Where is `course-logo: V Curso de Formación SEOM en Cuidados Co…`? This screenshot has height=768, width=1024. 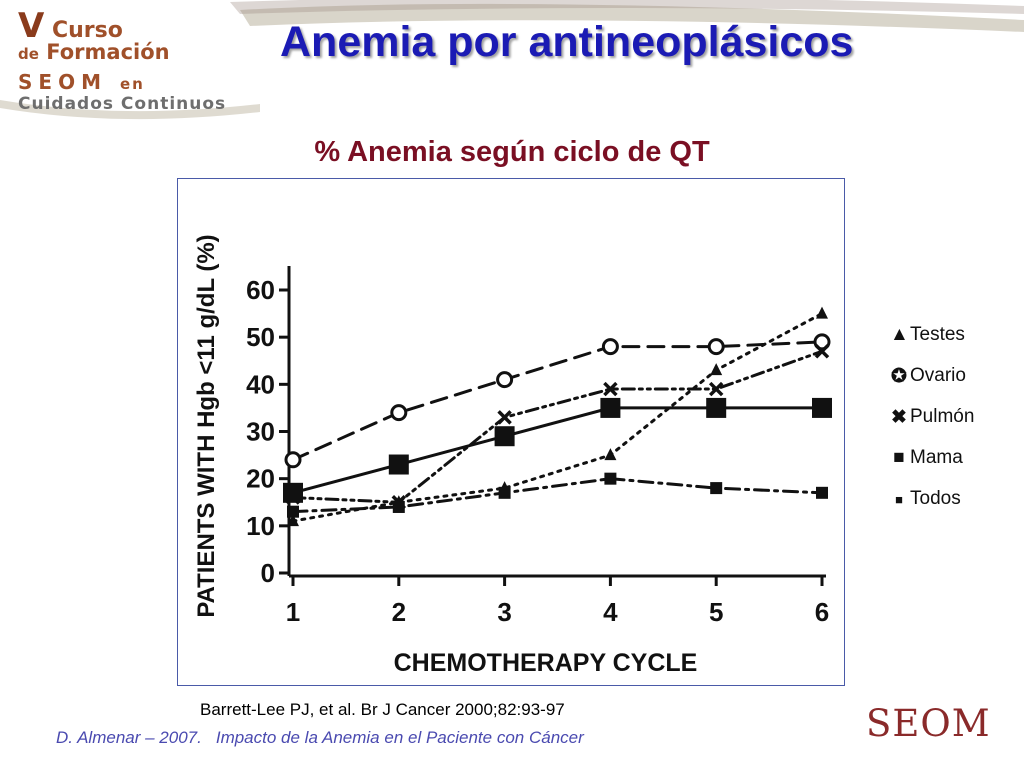
course-logo: V Curso de Formación SEOM en Cuidados Co… is located at coordinates (139, 61).